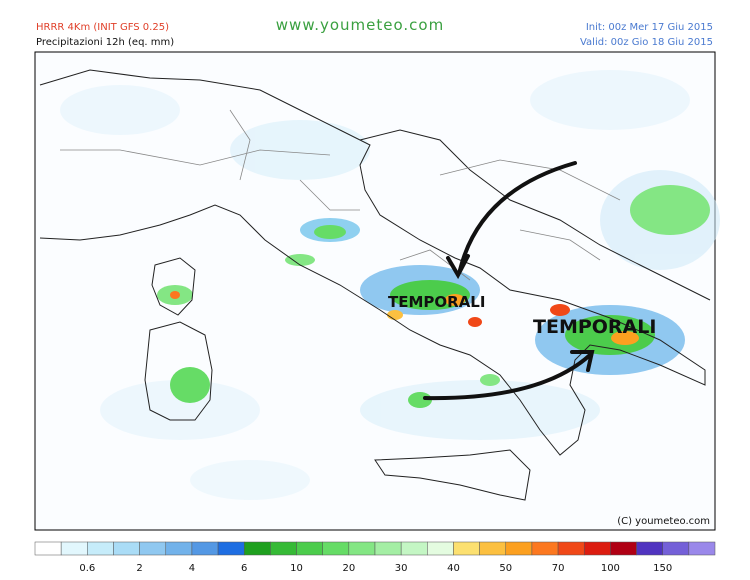 Image resolution: width=750 pixels, height=580 pixels. What do you see at coordinates (348, 568) in the screenshot?
I see `legend-label: 20` at bounding box center [348, 568].